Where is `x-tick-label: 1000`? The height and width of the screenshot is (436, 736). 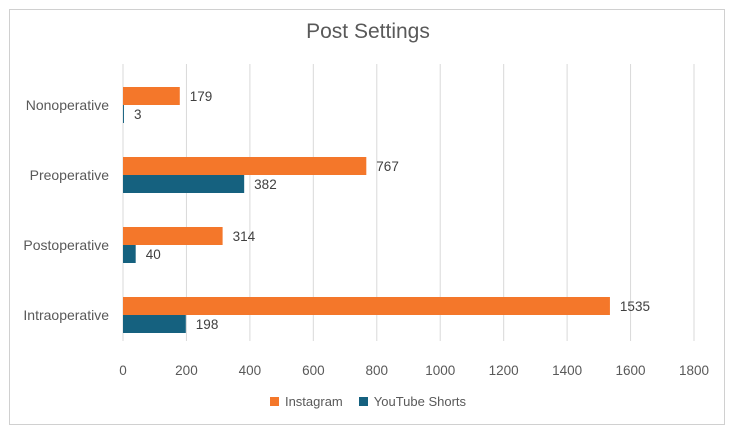 x-tick-label: 1000 is located at coordinates (440, 370).